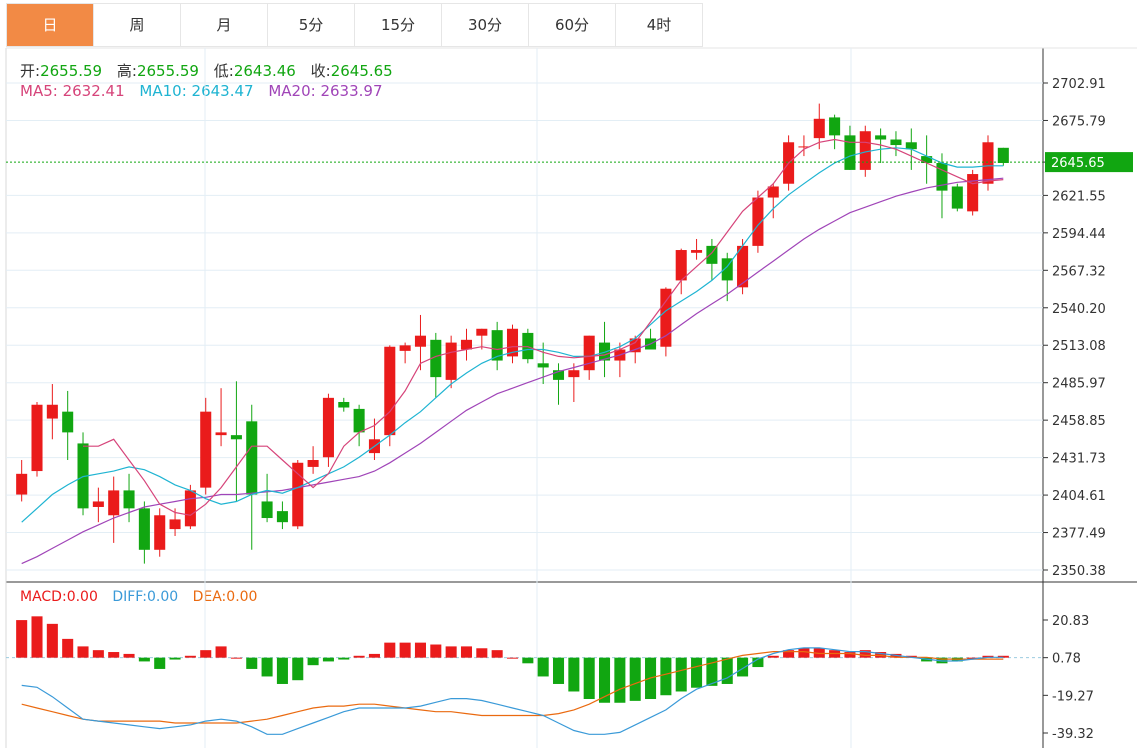 This screenshot has width=1137, height=751. Describe the element at coordinates (163, 91) in the screenshot. I see `ma10-label: MA10:` at that location.